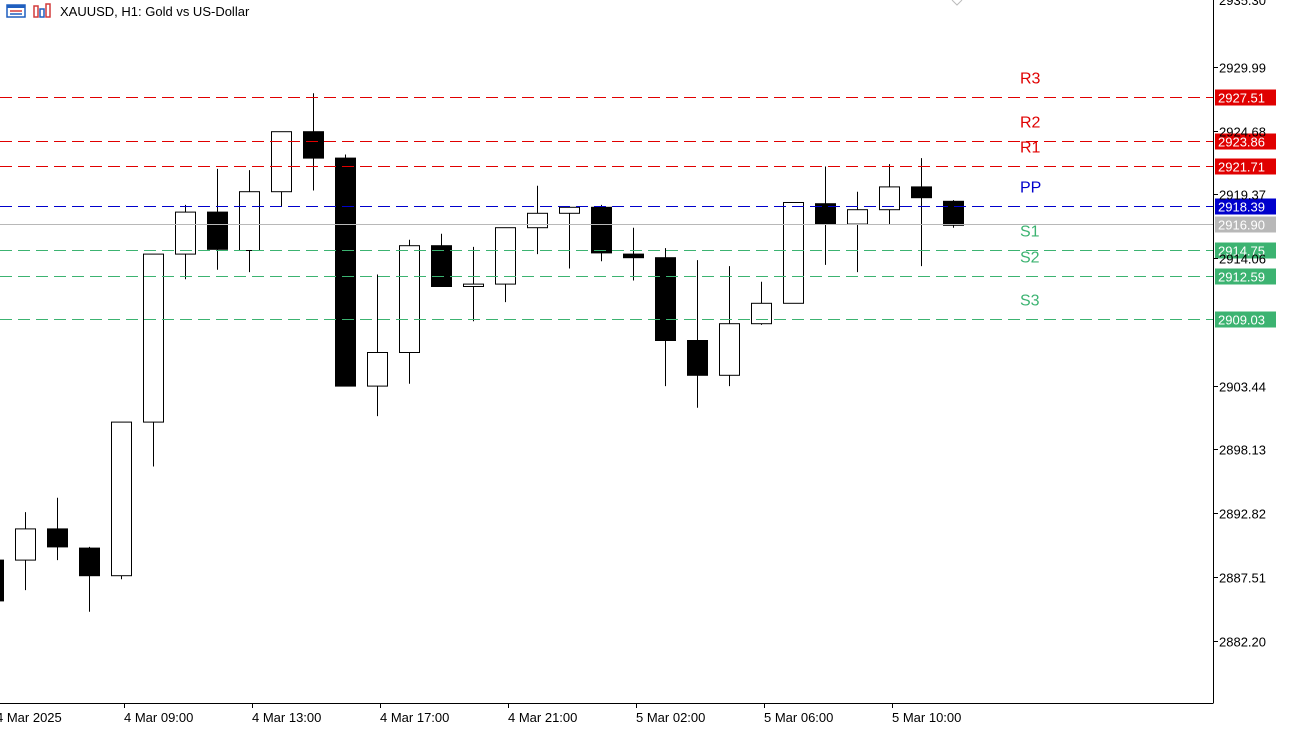 The image size is (1291, 732). What do you see at coordinates (1030, 148) in the screenshot?
I see `level-label: R1` at bounding box center [1030, 148].